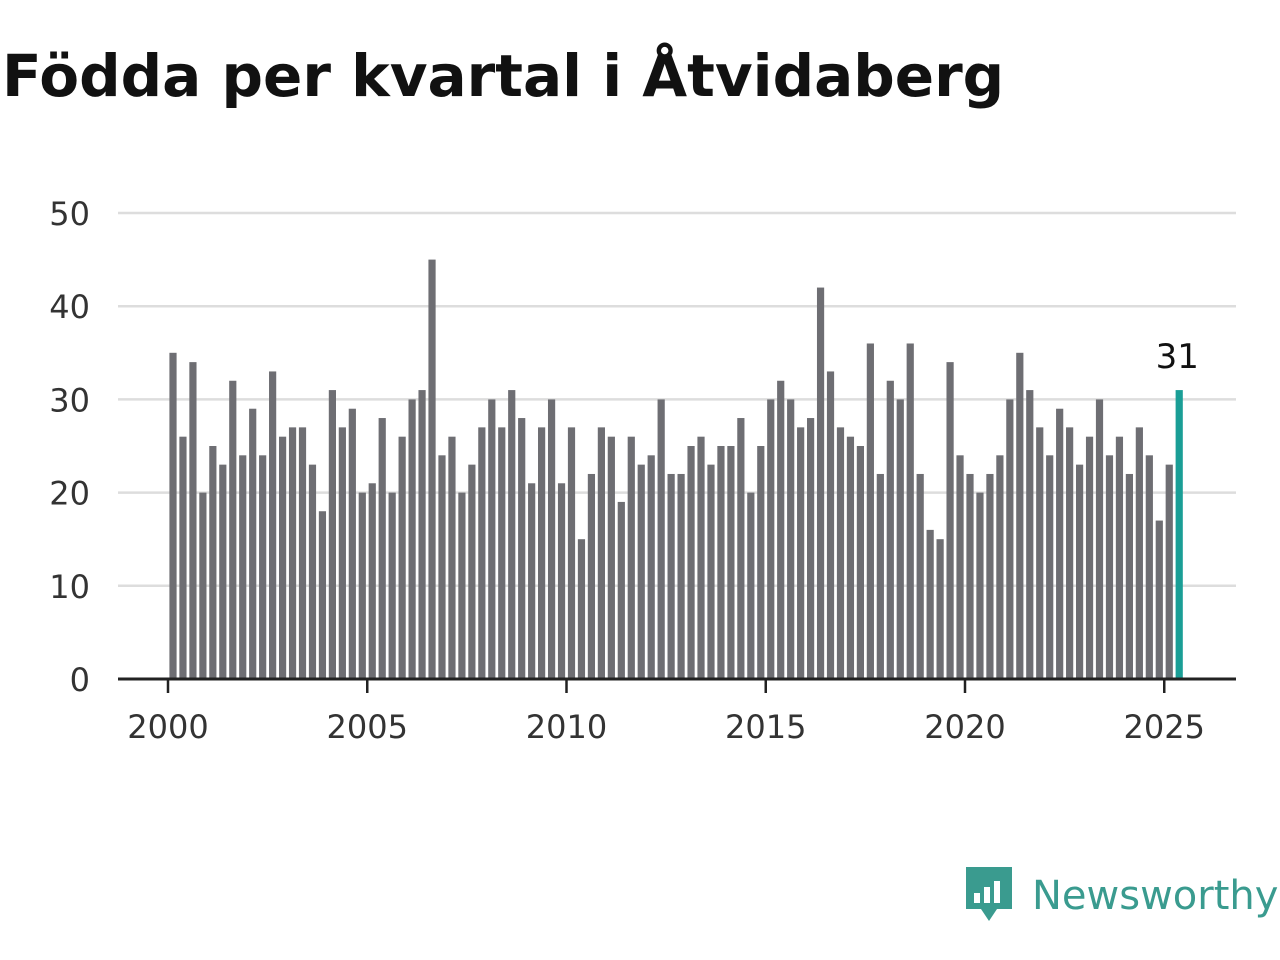  What do you see at coordinates (69, 214) in the screenshot?
I see `y-tick-label: 50` at bounding box center [69, 214].